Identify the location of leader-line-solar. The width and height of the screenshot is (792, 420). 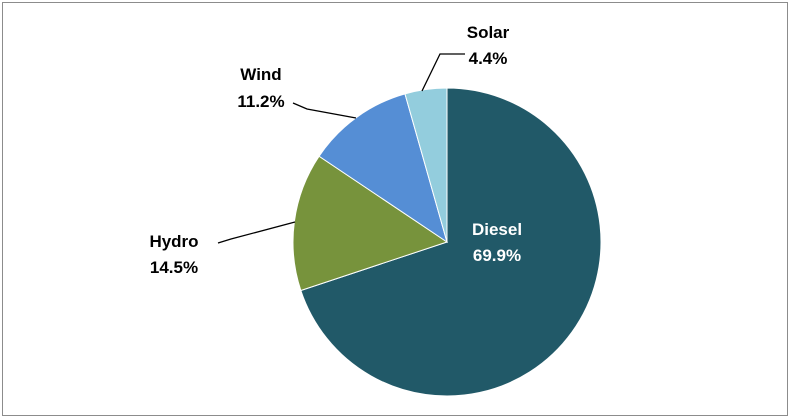
(443, 72).